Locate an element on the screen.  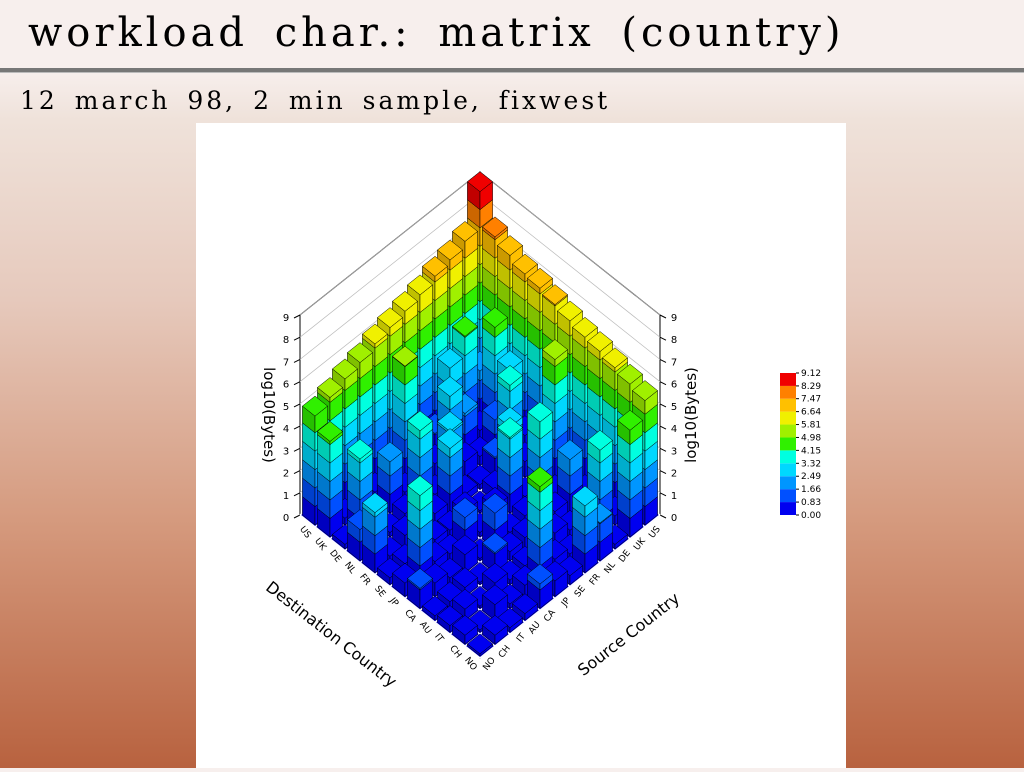
destination-label: JP is located at coordinates (394, 602).